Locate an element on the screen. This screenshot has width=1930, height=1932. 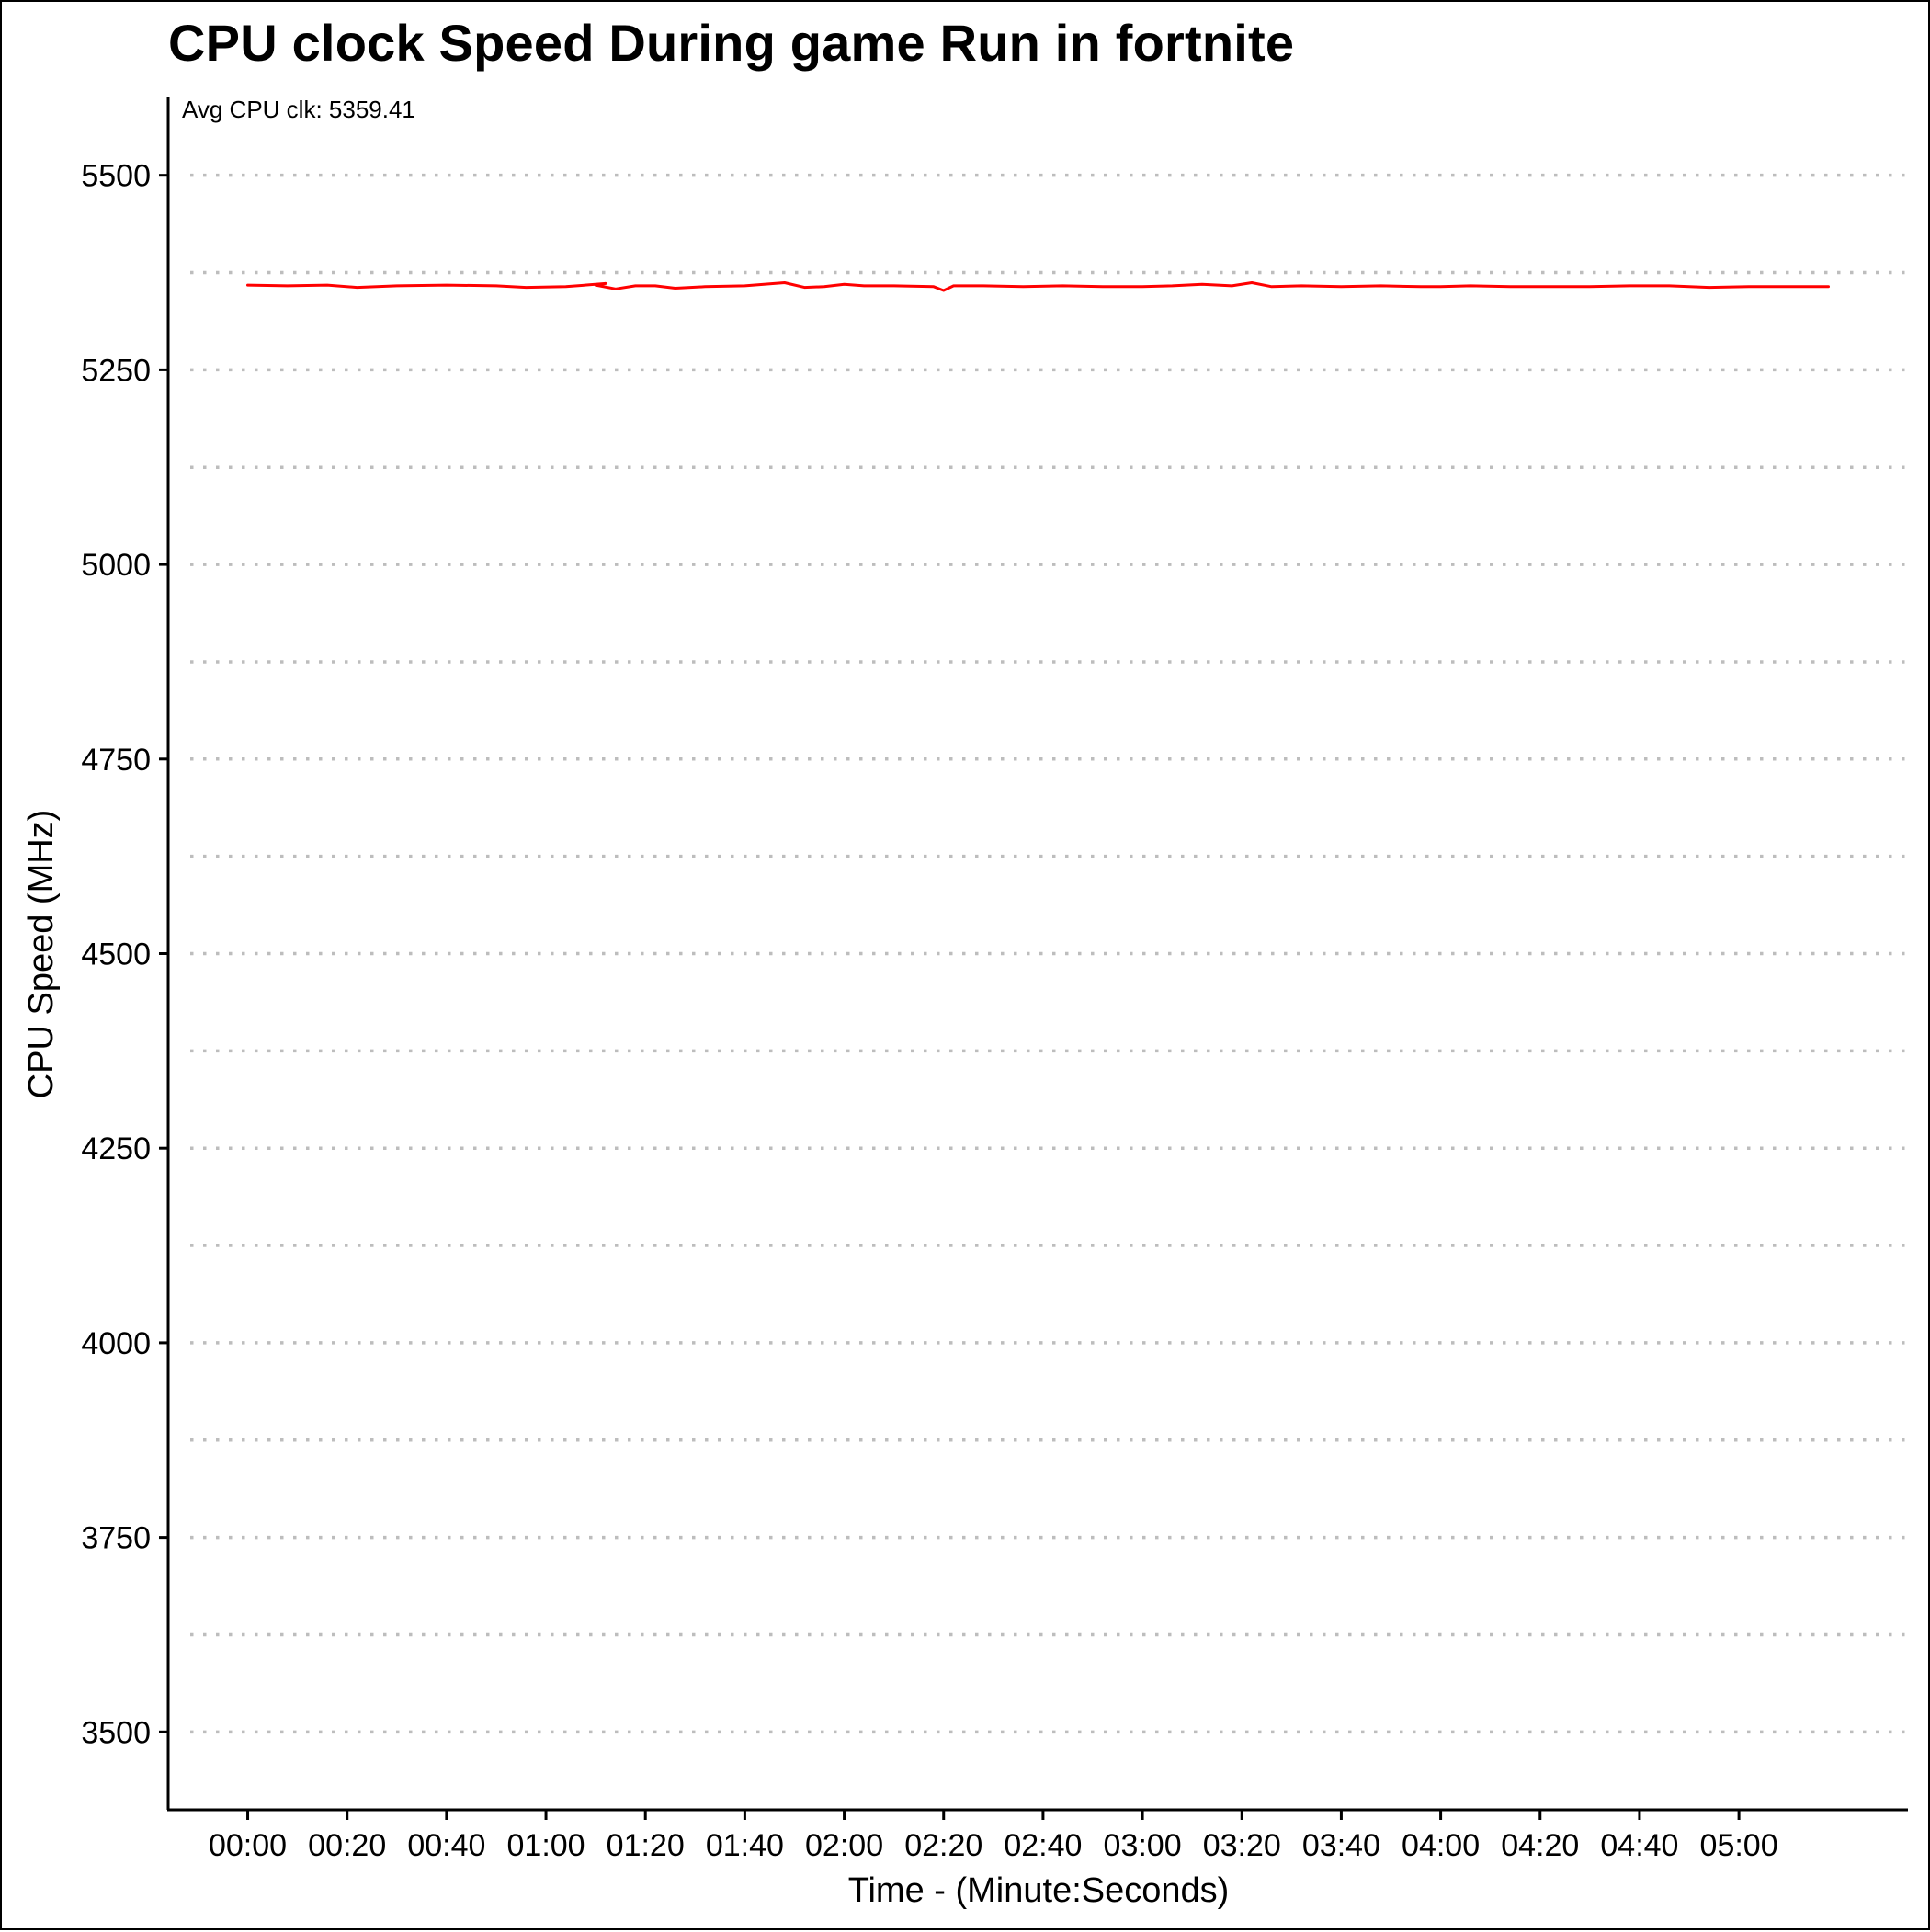
x-tick-label: 00:20 is located at coordinates (347, 1846).